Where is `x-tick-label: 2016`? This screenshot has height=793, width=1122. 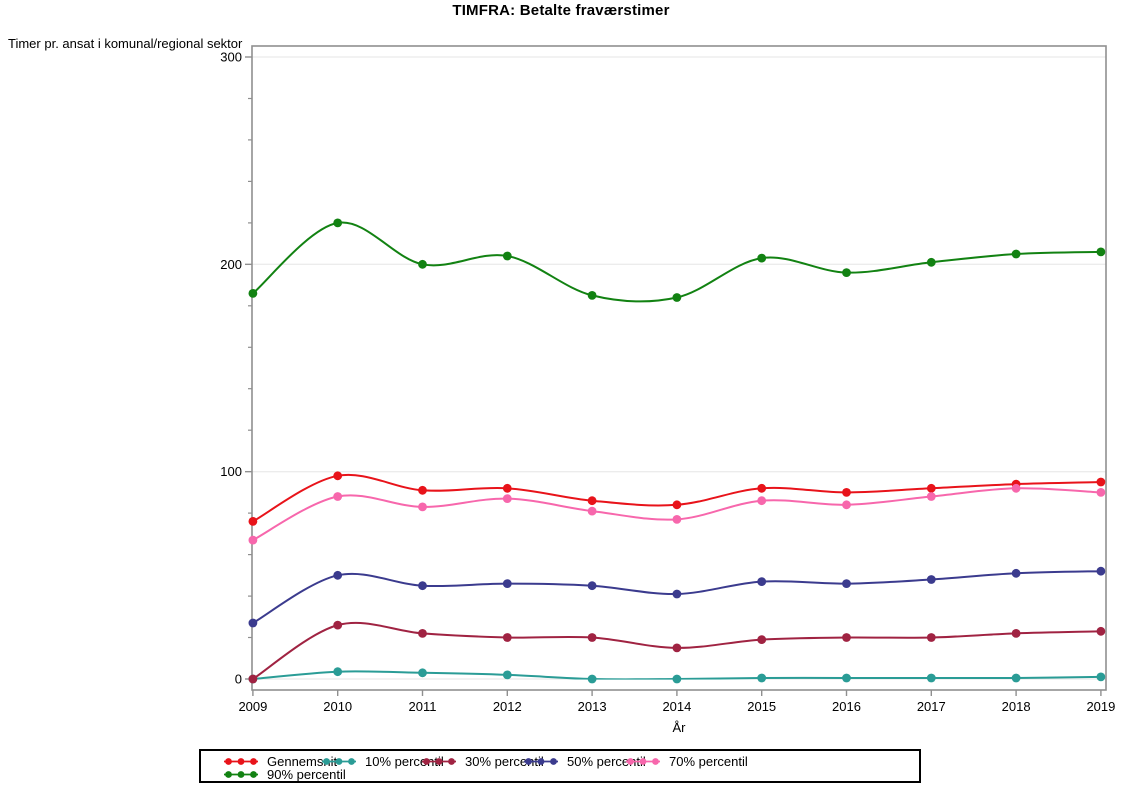
x-tick-label: 2016 is located at coordinates (846, 706).